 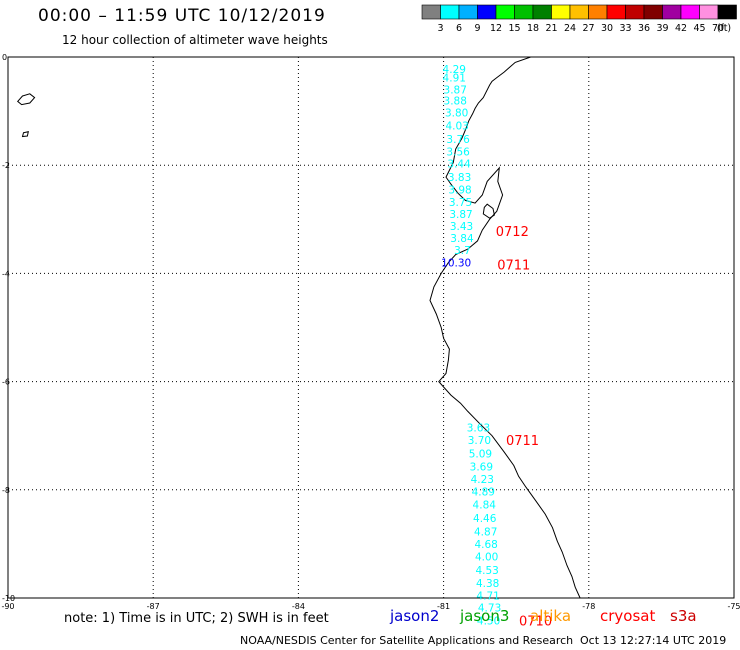 I want to click on wave-height-label: 4.73, so click(x=489, y=609).